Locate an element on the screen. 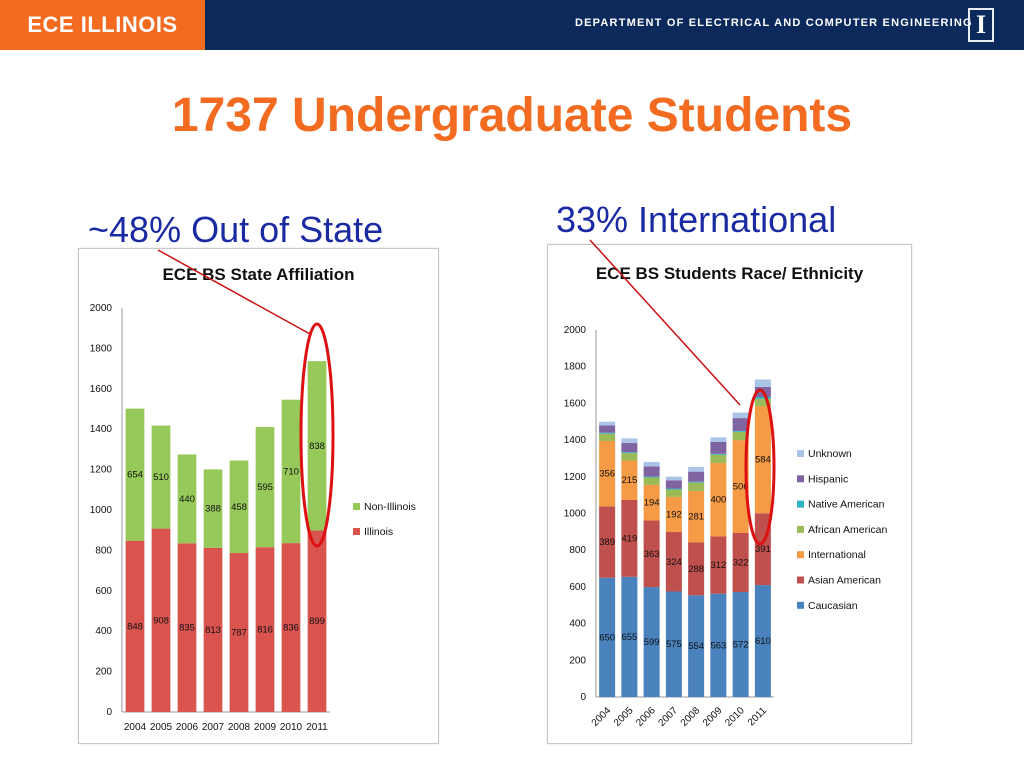  data-label: 322 is located at coordinates (741, 562).